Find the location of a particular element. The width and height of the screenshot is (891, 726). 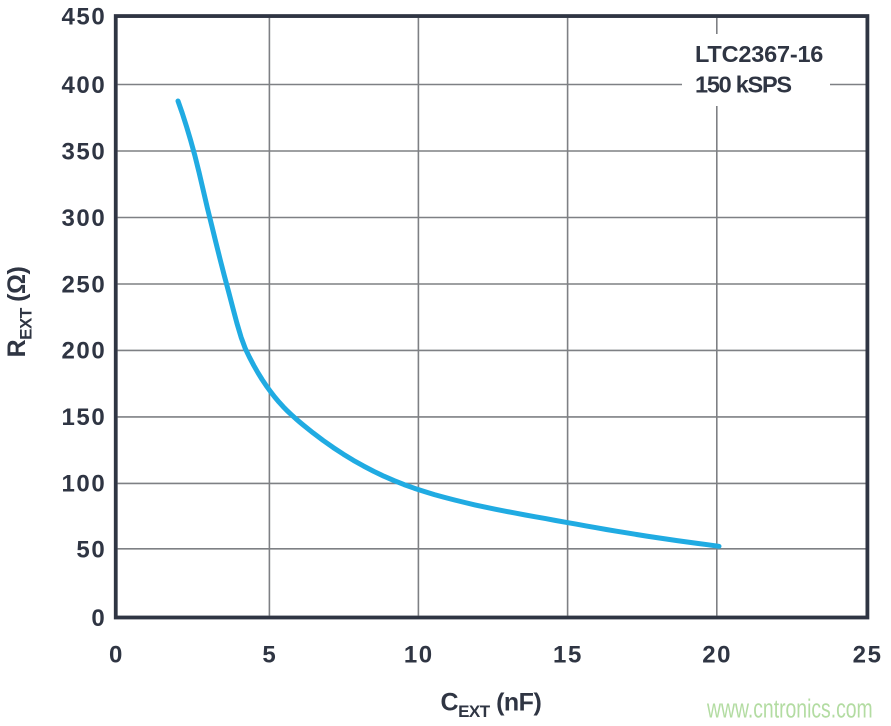

svg-text: www.cntronics.com is located at coordinates (789, 709).